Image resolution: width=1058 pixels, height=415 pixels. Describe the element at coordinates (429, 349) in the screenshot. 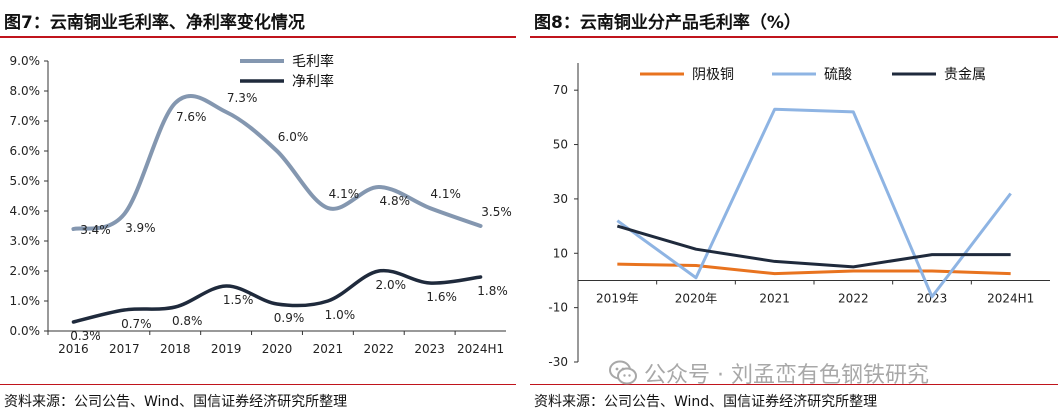

I see `left-x-tick-label: 2023` at that location.